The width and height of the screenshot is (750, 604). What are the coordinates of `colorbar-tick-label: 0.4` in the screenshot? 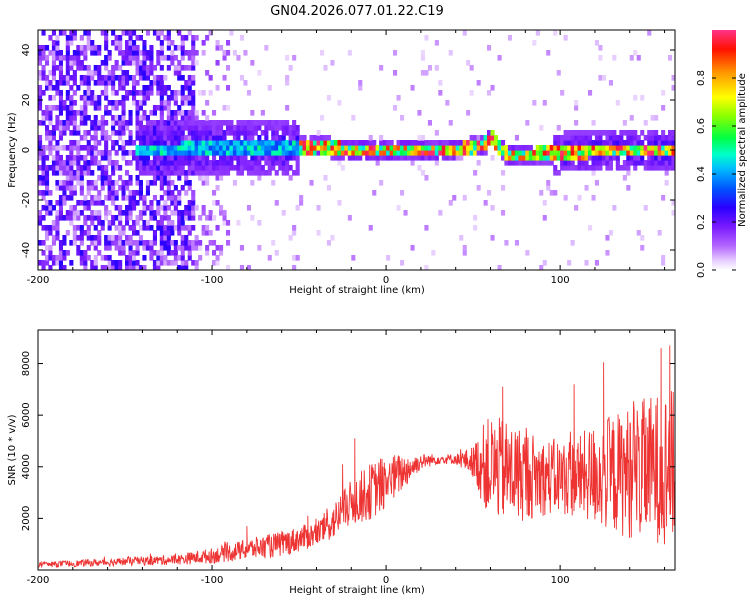 It's located at (701, 174).